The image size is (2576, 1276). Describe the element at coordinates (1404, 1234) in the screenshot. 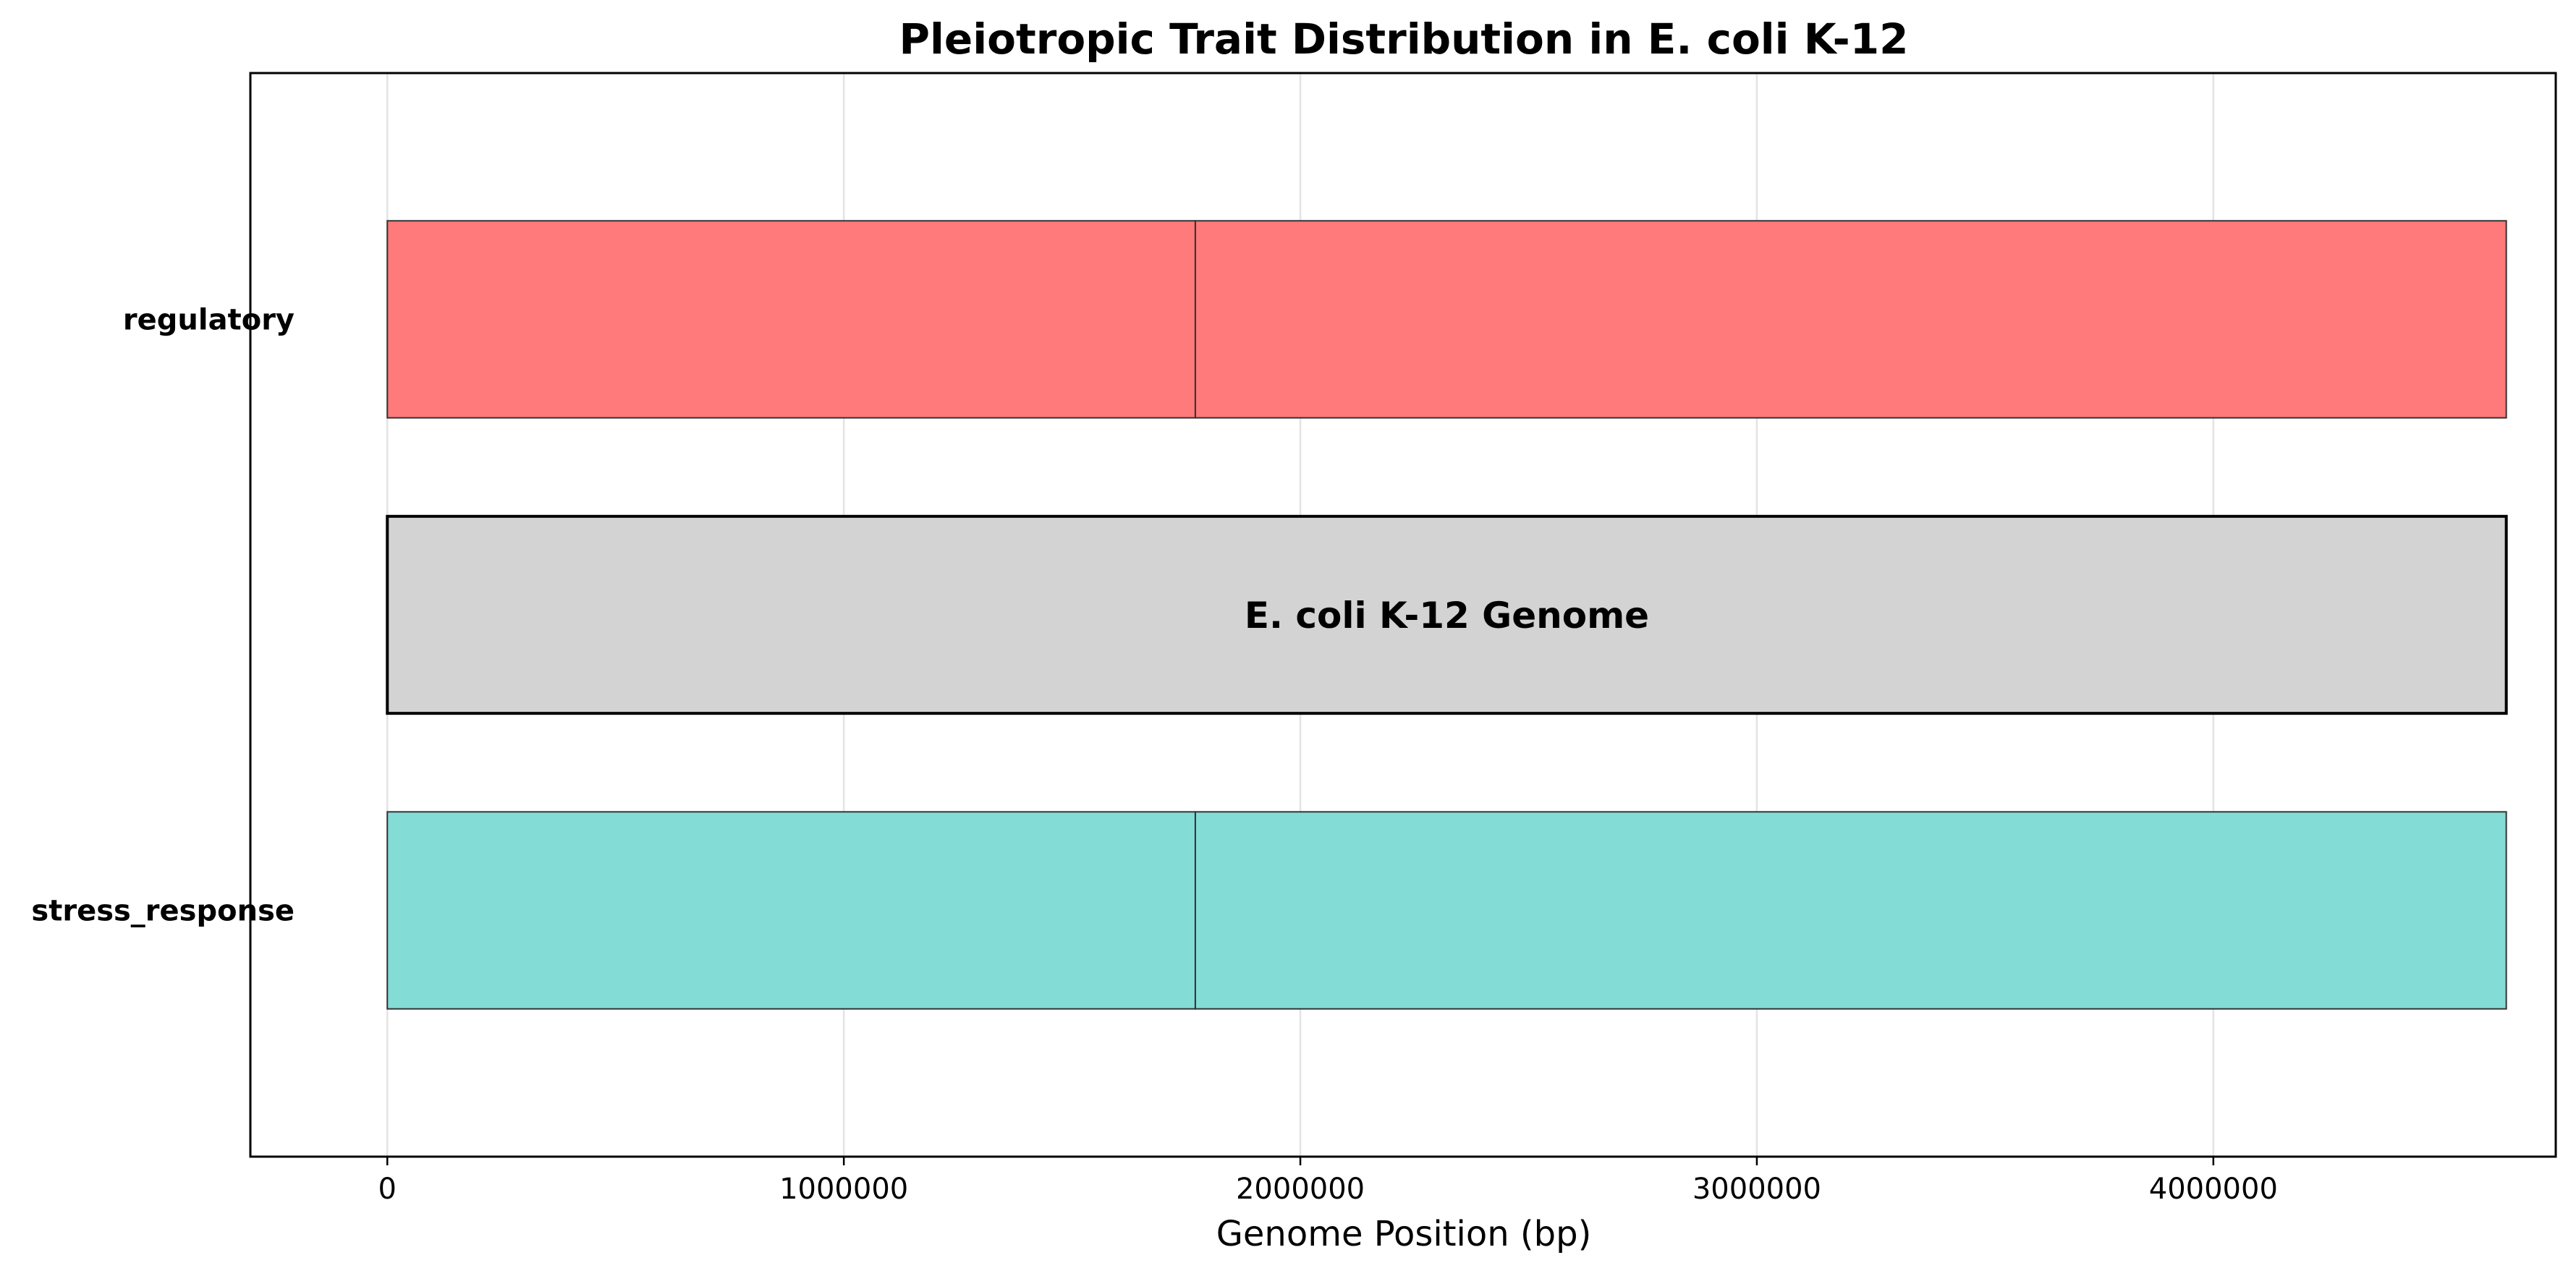

I see `x-axis-label: Genome Position (bp)` at that location.